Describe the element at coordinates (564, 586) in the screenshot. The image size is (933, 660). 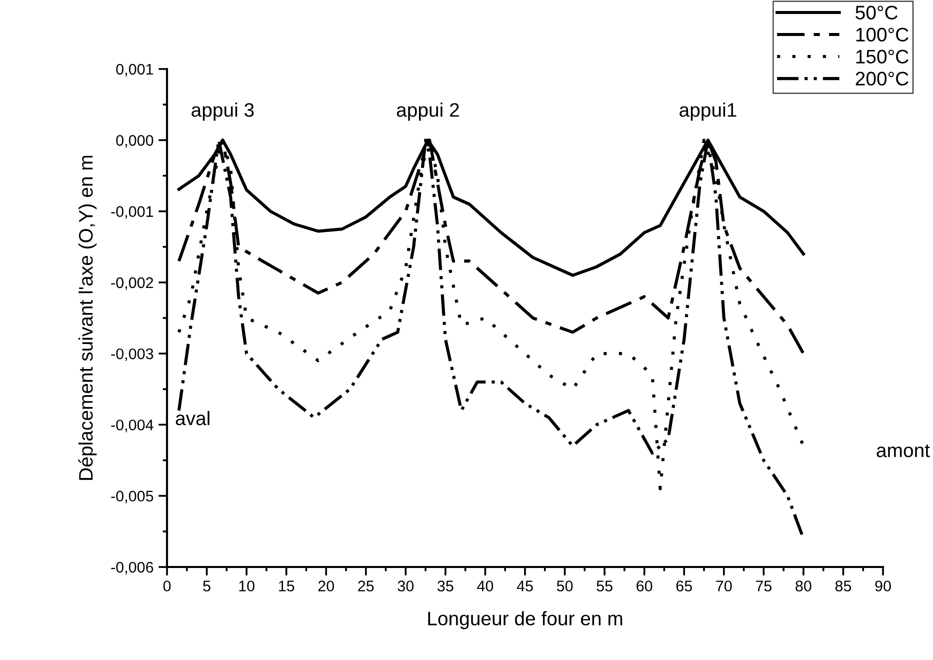
I see `x-tick-label: 50` at that location.